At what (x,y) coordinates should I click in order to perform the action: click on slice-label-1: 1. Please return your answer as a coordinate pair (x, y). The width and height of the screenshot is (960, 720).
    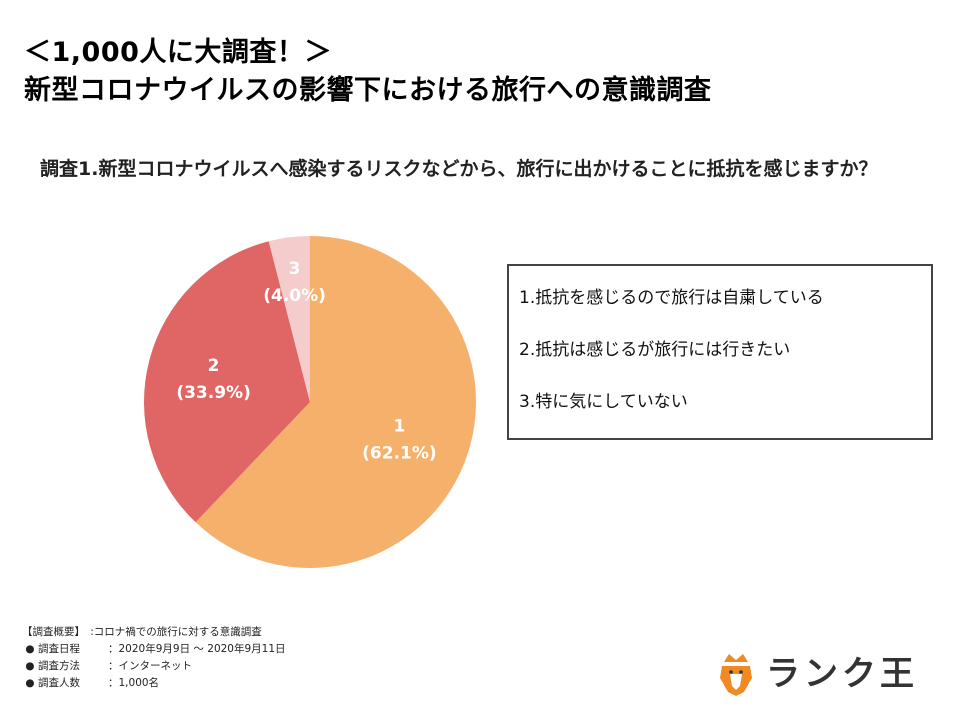
    Looking at the image, I should click on (399, 427).